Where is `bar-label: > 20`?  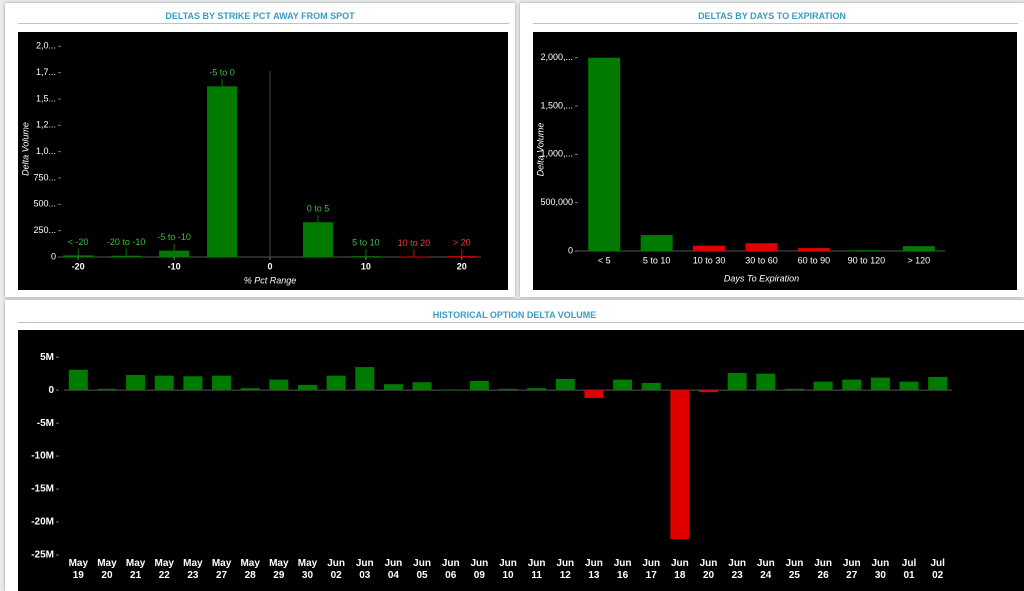 bar-label: > 20 is located at coordinates (462, 243).